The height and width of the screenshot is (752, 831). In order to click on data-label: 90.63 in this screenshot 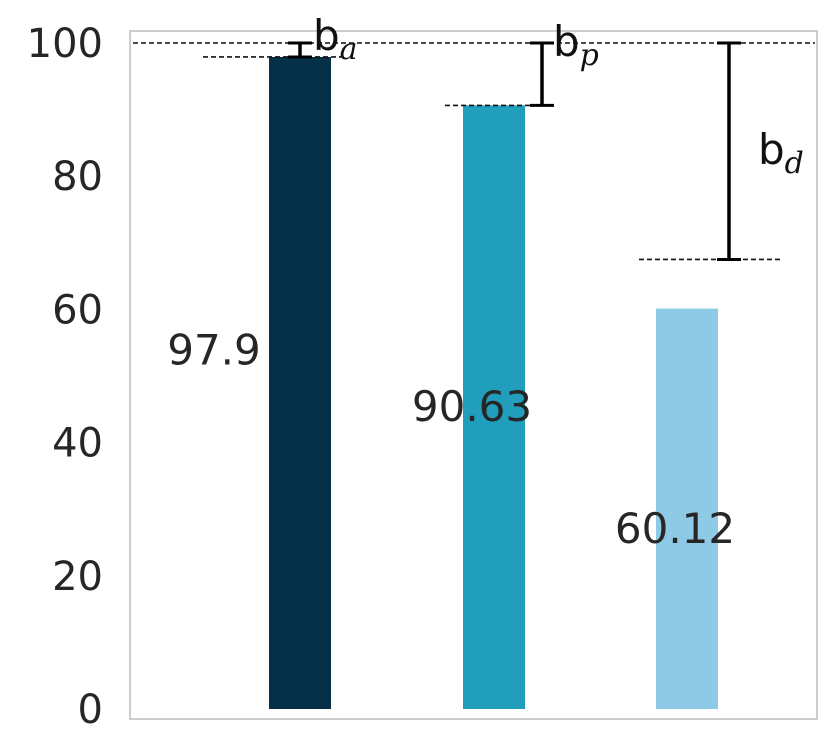, I will do `click(472, 406)`.